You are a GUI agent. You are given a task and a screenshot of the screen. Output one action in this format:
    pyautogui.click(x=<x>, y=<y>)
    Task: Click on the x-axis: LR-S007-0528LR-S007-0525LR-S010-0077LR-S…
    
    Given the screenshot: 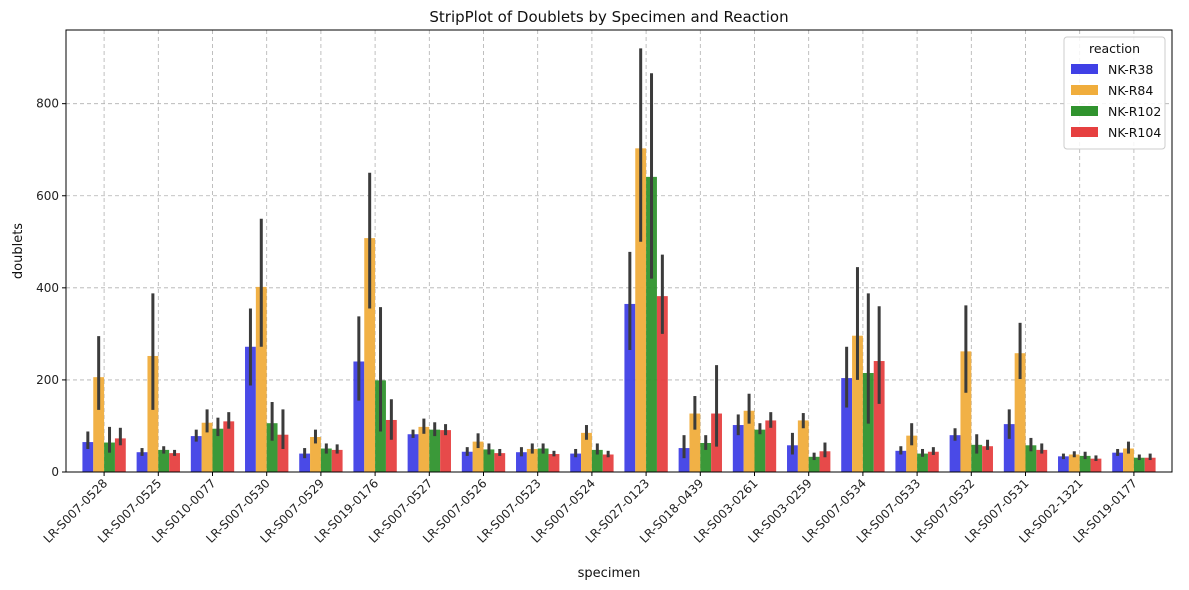 What is the action you would take?
    pyautogui.click(x=590, y=509)
    